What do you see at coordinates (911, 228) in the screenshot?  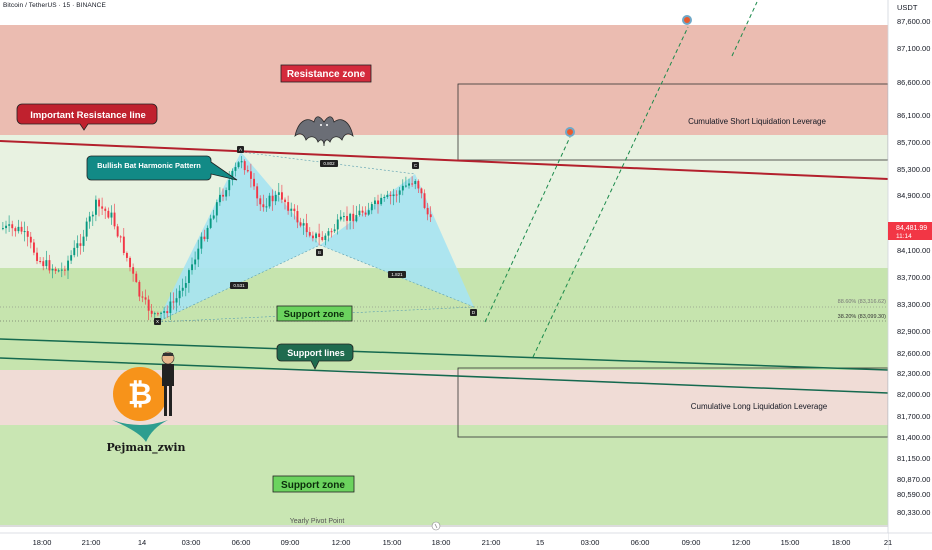 I see `current-price-value: 84,481.99` at bounding box center [911, 228].